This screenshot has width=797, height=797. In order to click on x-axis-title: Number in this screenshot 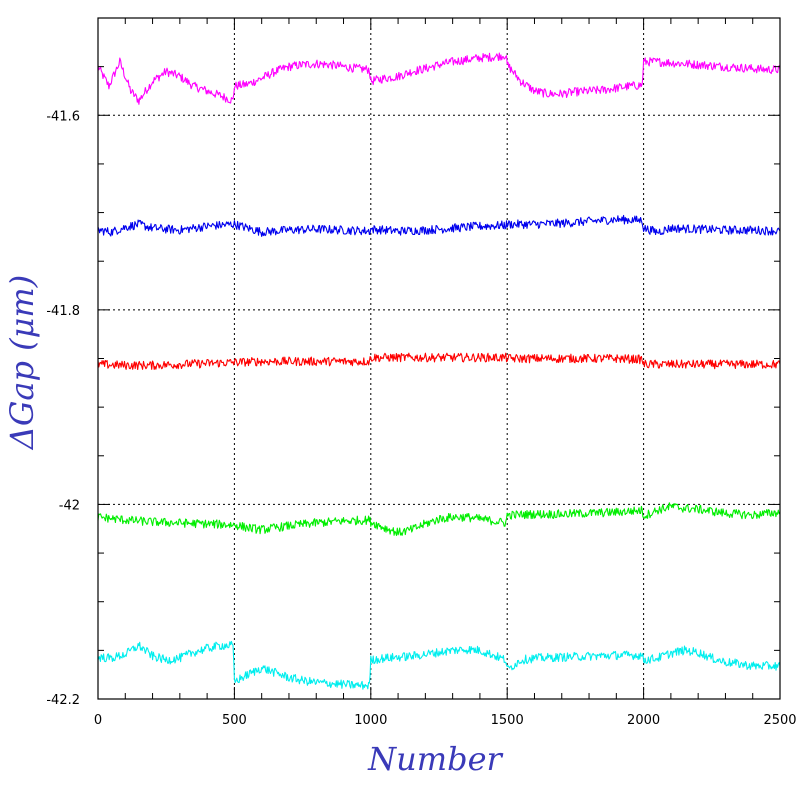, I will do `click(435, 759)`.